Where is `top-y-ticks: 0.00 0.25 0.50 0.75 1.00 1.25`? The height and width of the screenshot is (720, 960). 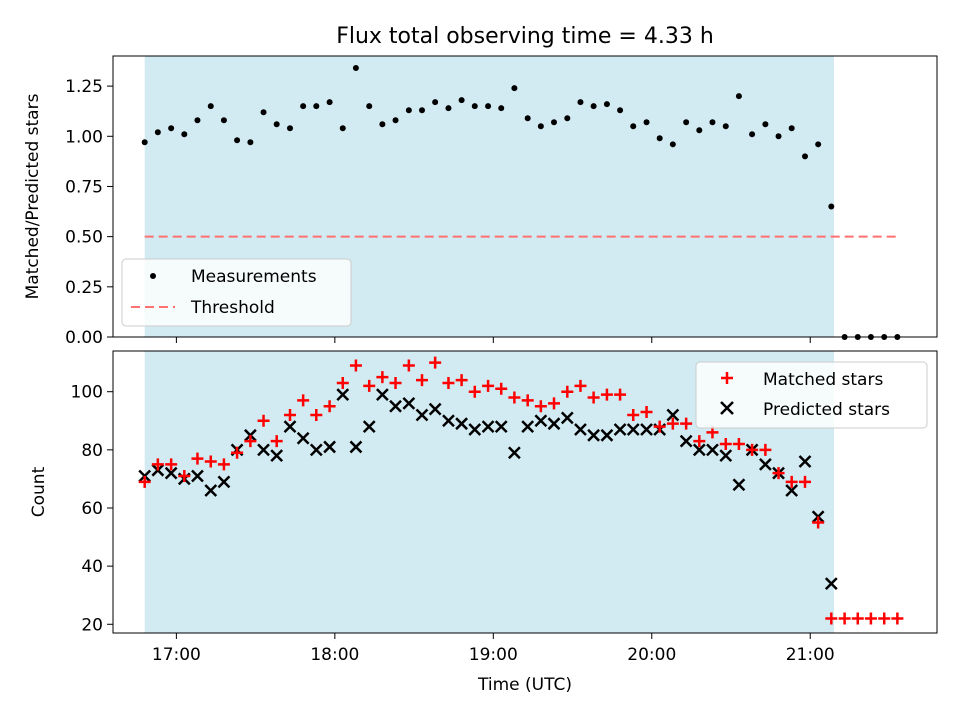
top-y-ticks: 0.00 0.25 0.50 0.75 1.00 1.25 is located at coordinates (89, 212).